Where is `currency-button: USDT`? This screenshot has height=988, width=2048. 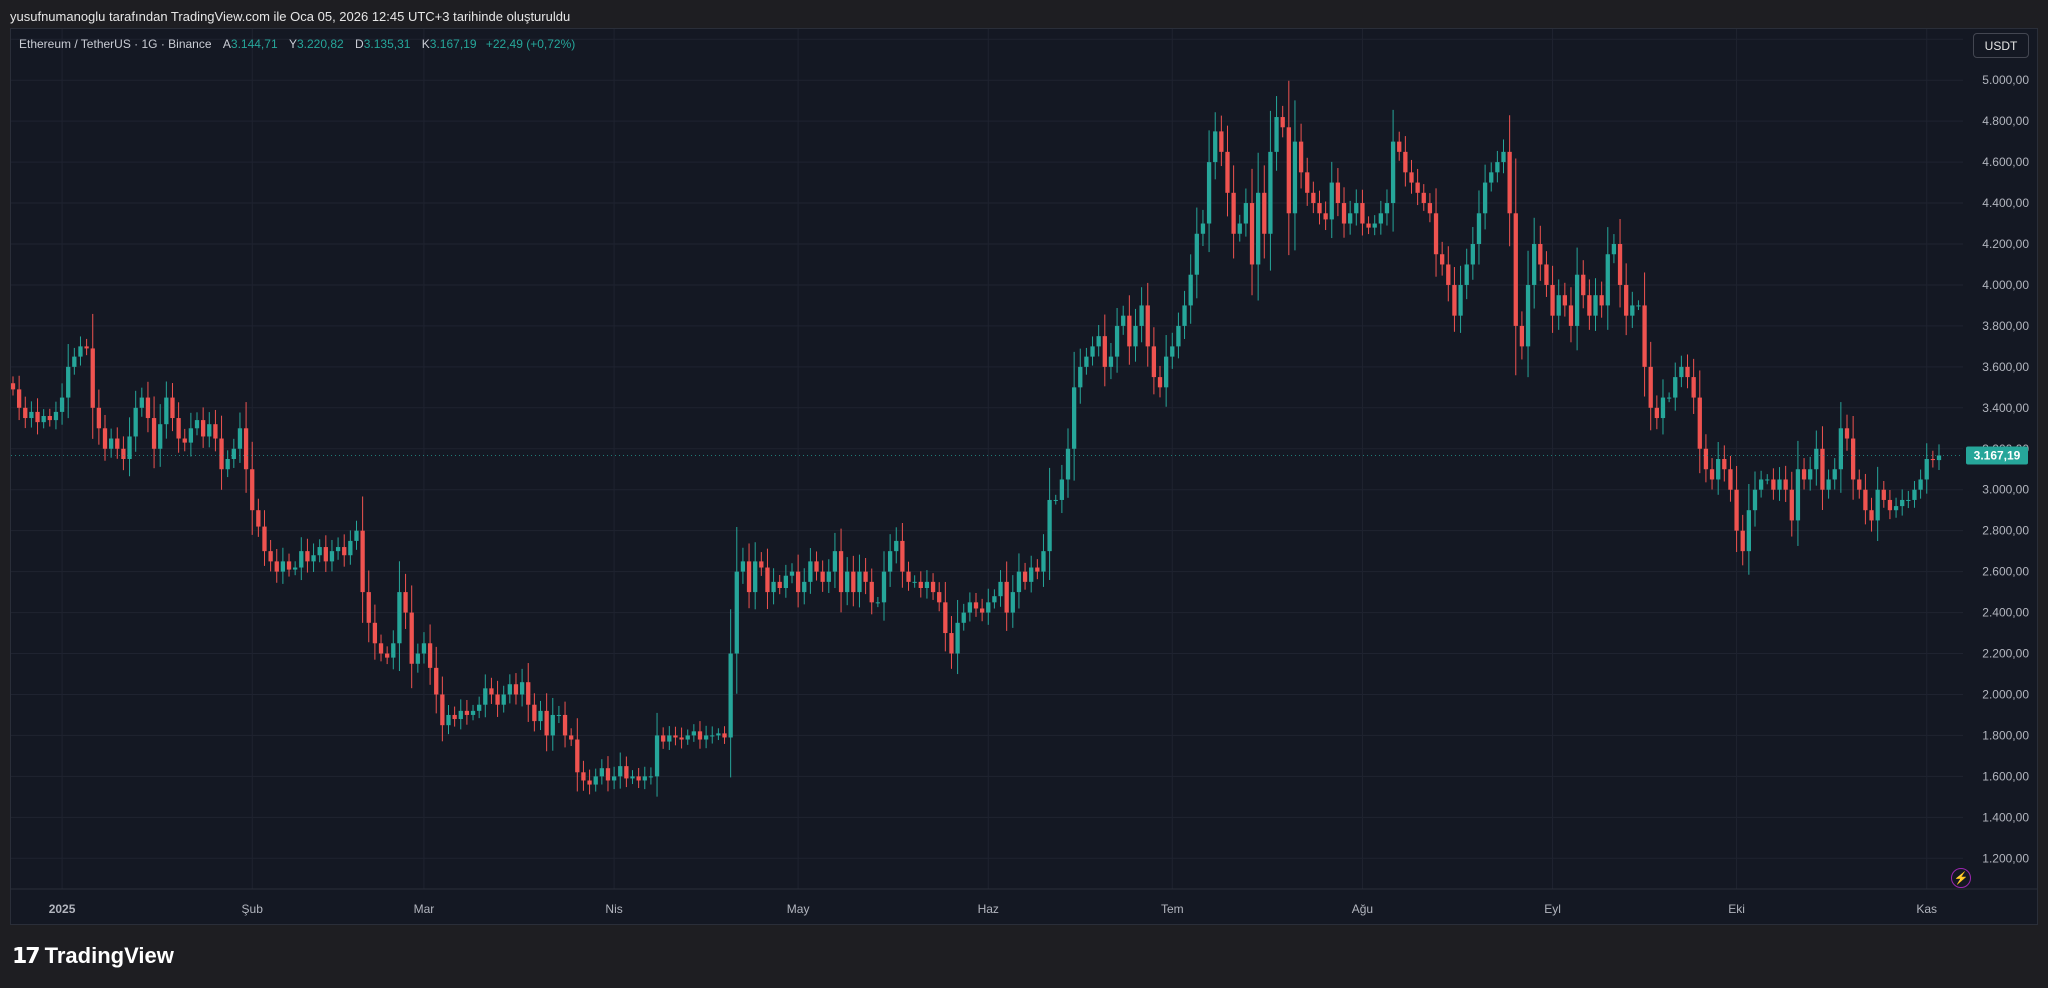
currency-button: USDT is located at coordinates (2001, 45).